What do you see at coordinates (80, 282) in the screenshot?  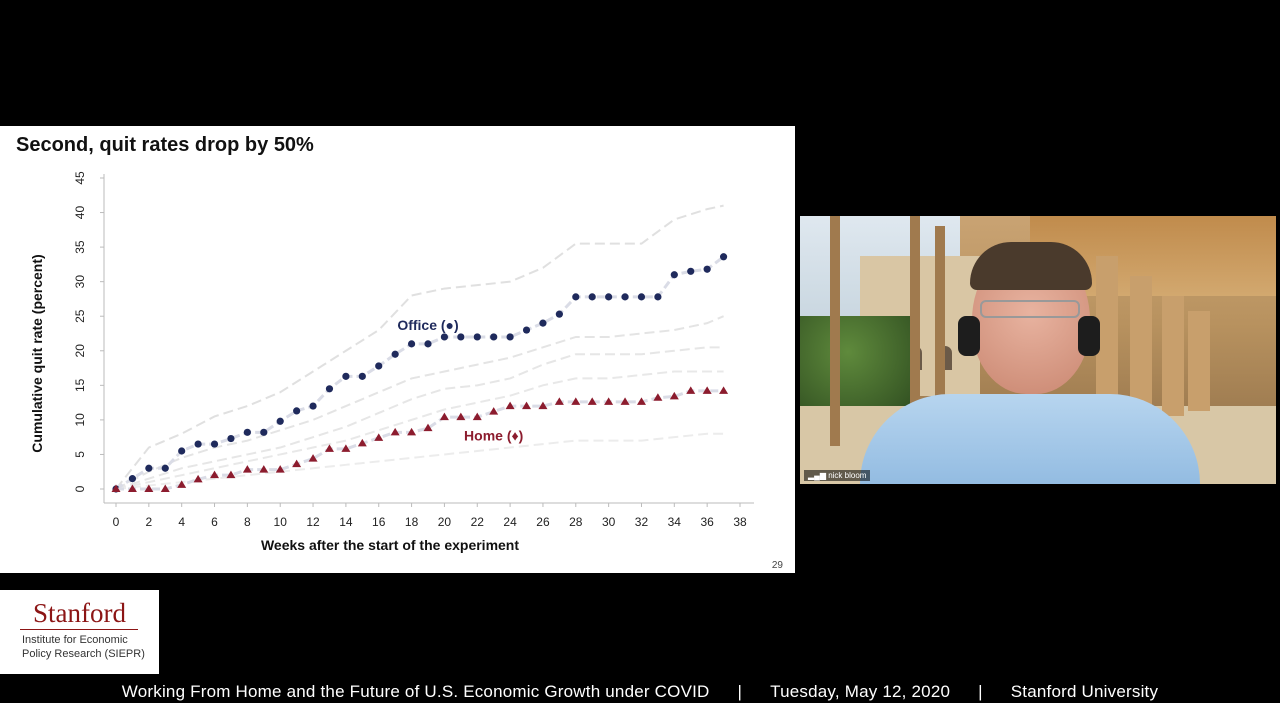 I see `y-tick-label: 30` at bounding box center [80, 282].